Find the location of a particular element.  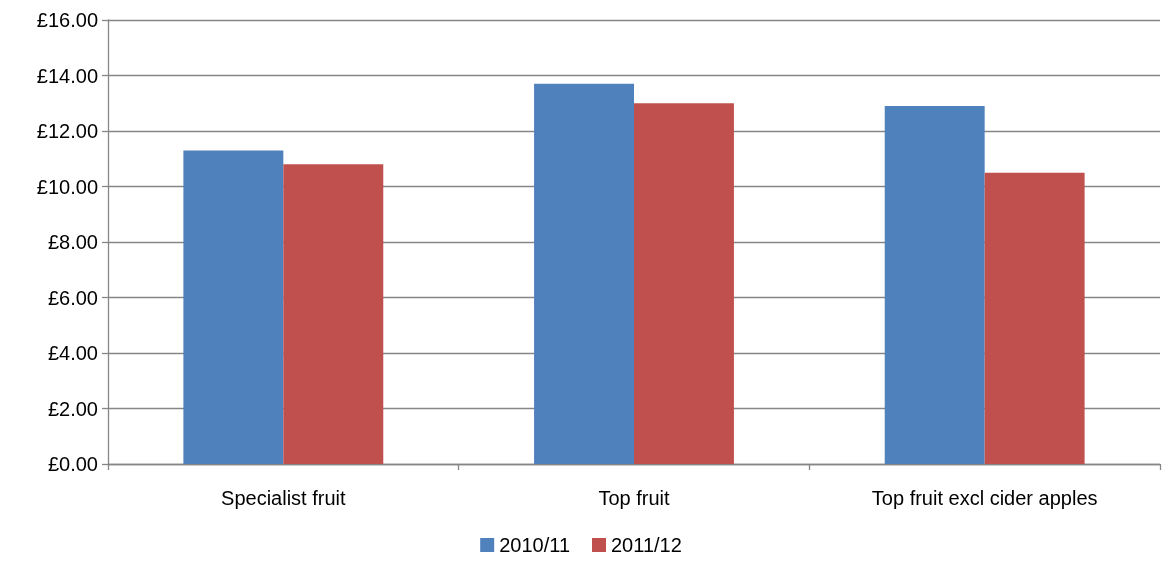

x-tick-label: Top fruit is located at coordinates (634, 498).